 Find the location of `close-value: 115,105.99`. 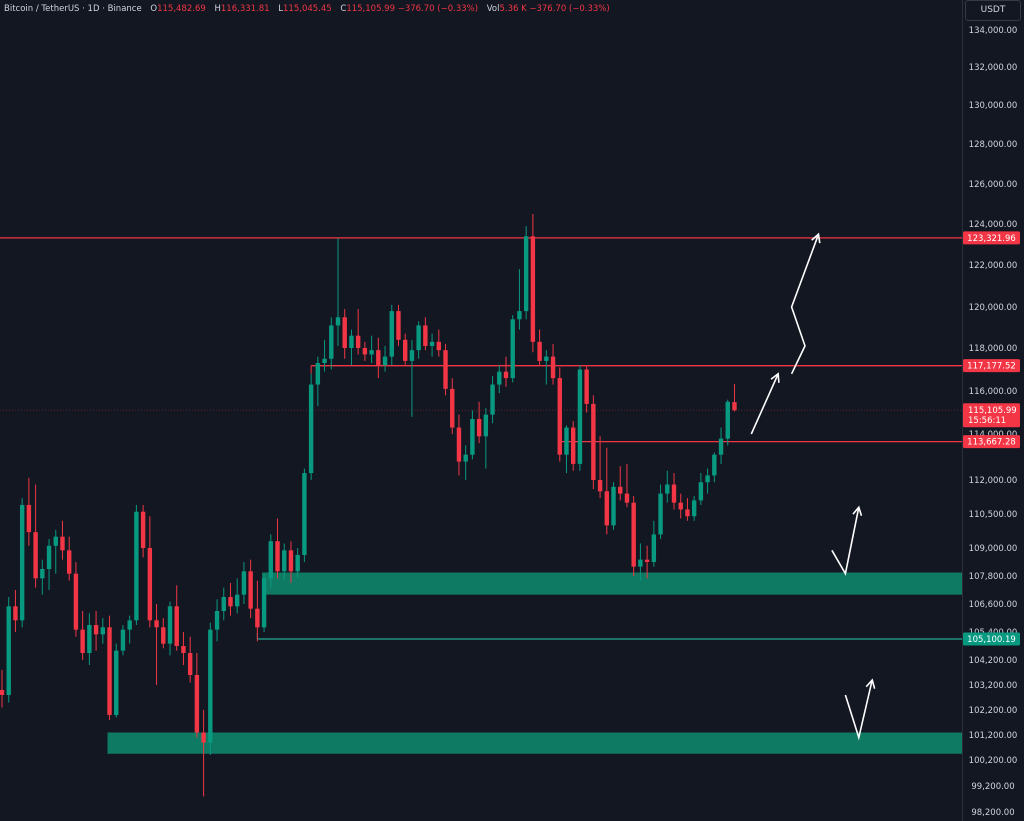

close-value: 115,105.99 is located at coordinates (370, 9).